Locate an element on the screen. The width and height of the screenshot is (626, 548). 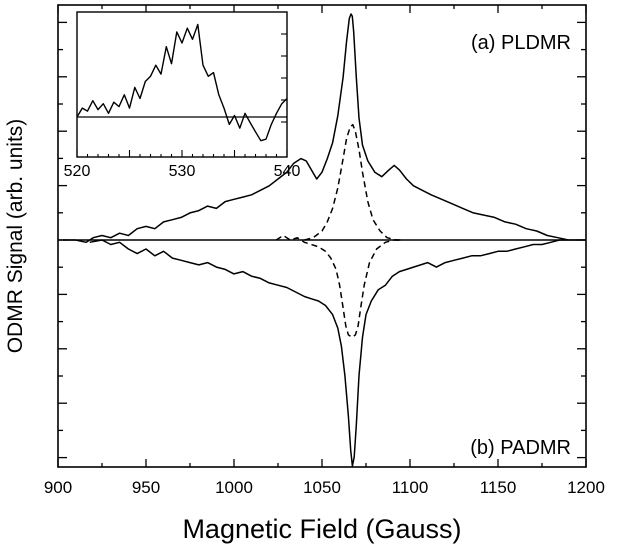
inset-x-ticks is located at coordinates (182, 95).